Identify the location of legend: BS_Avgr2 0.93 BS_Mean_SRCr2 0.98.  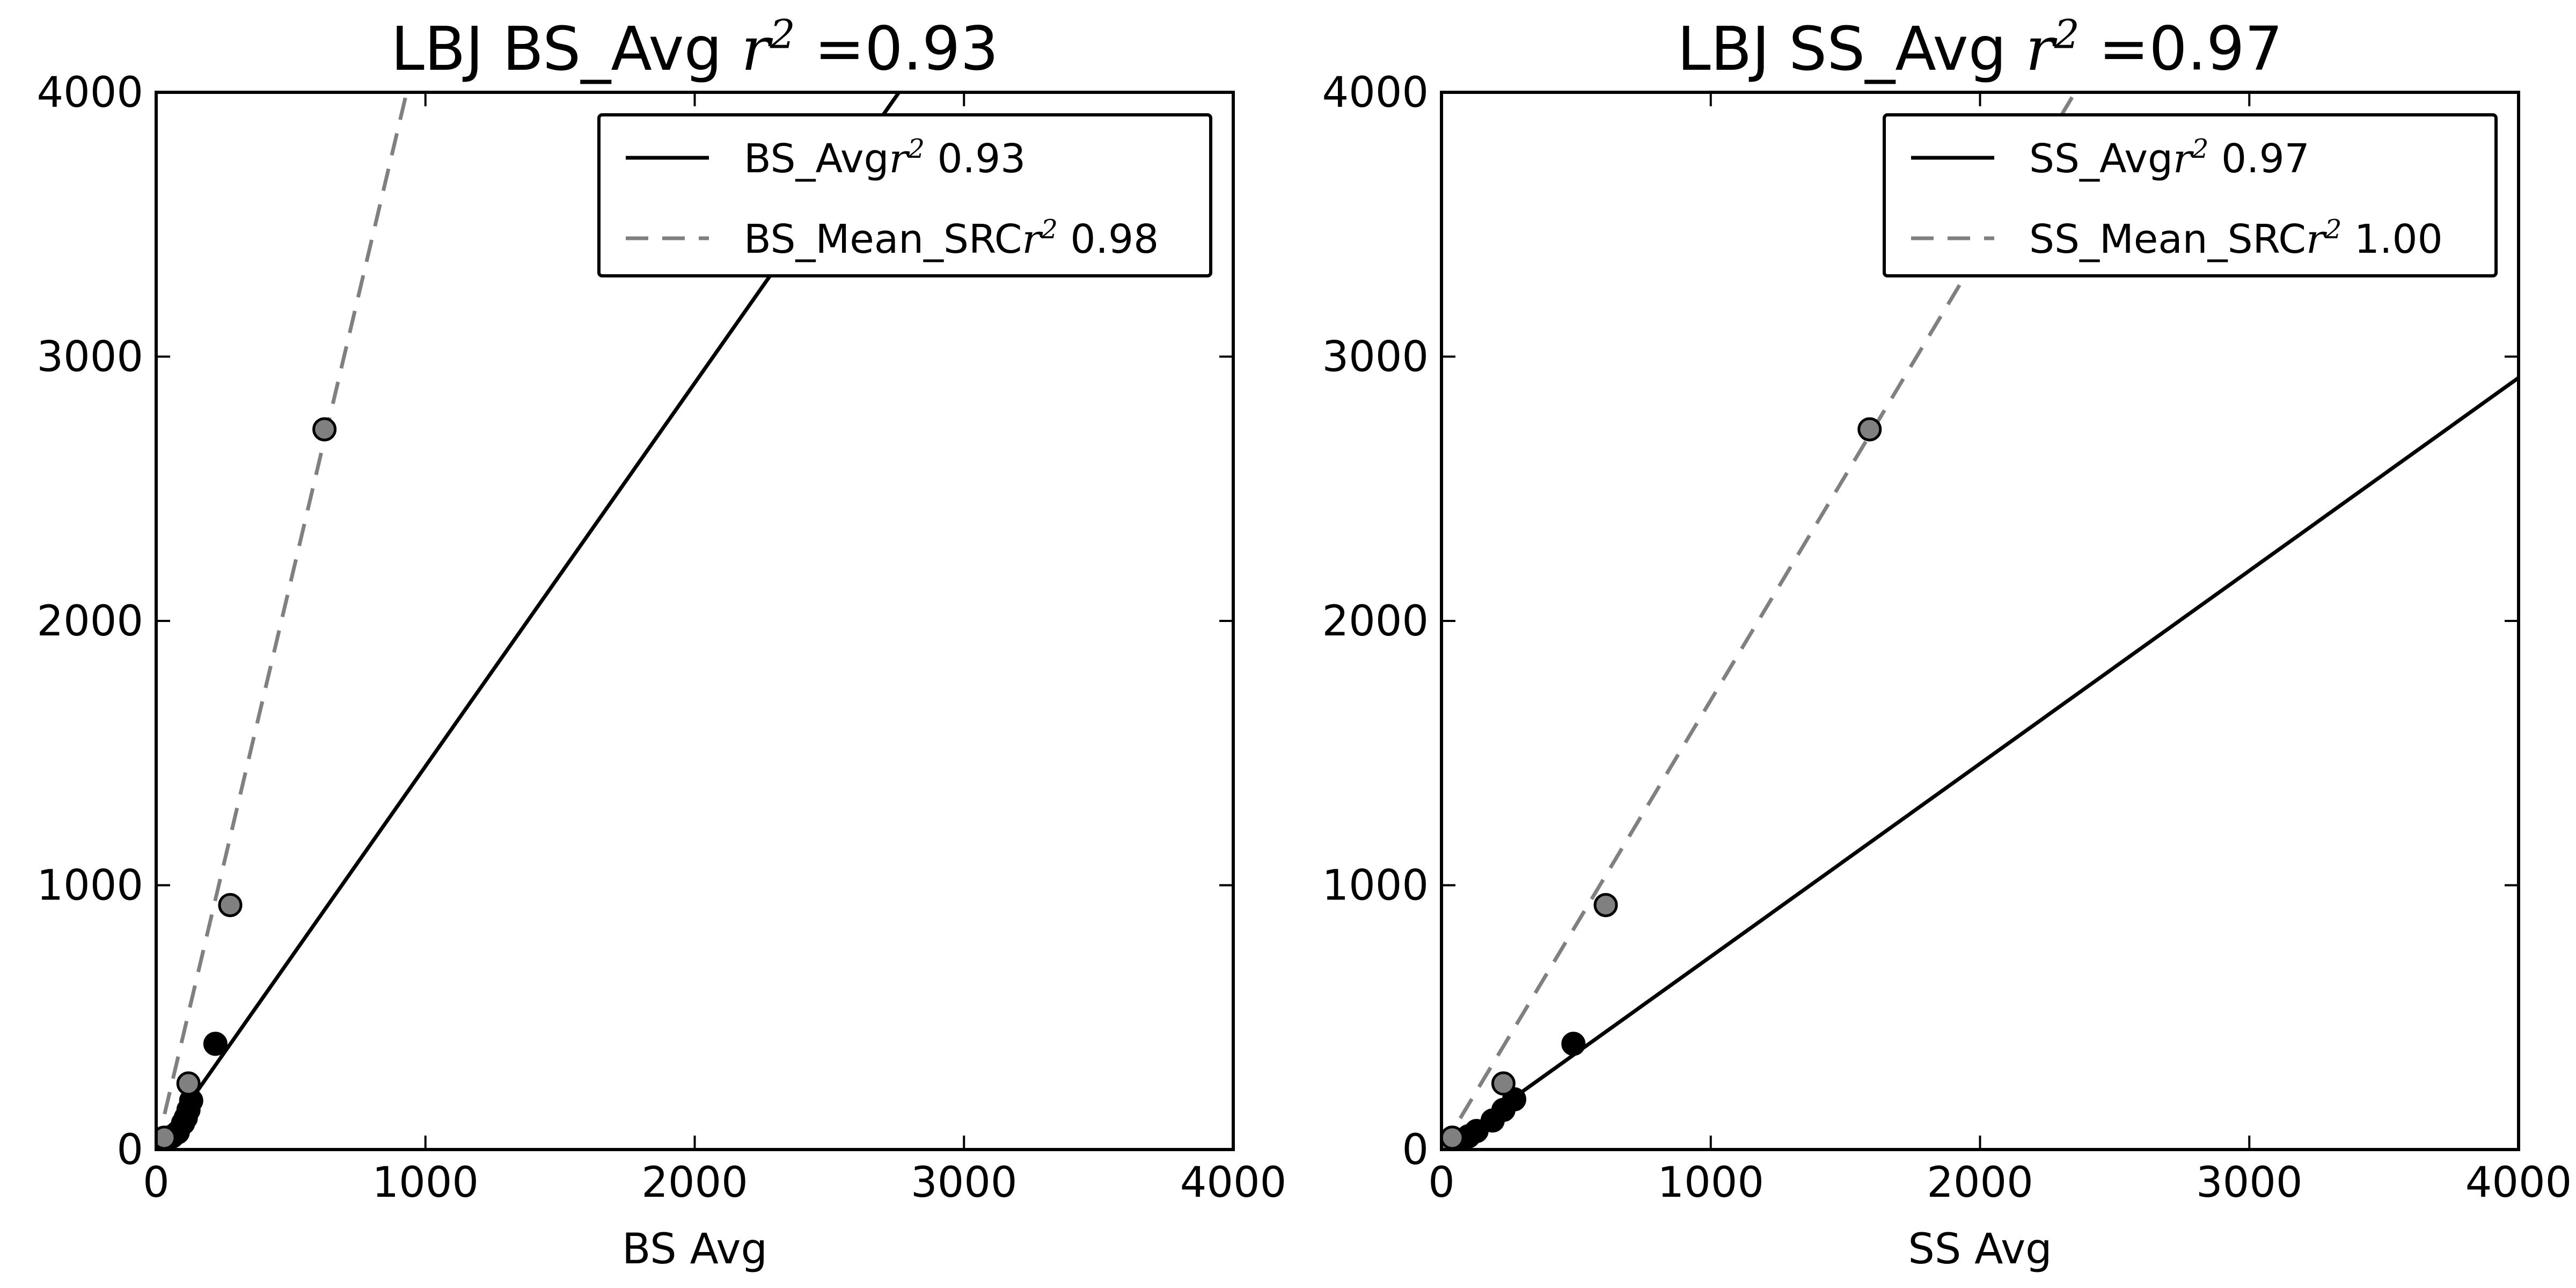
(904, 195).